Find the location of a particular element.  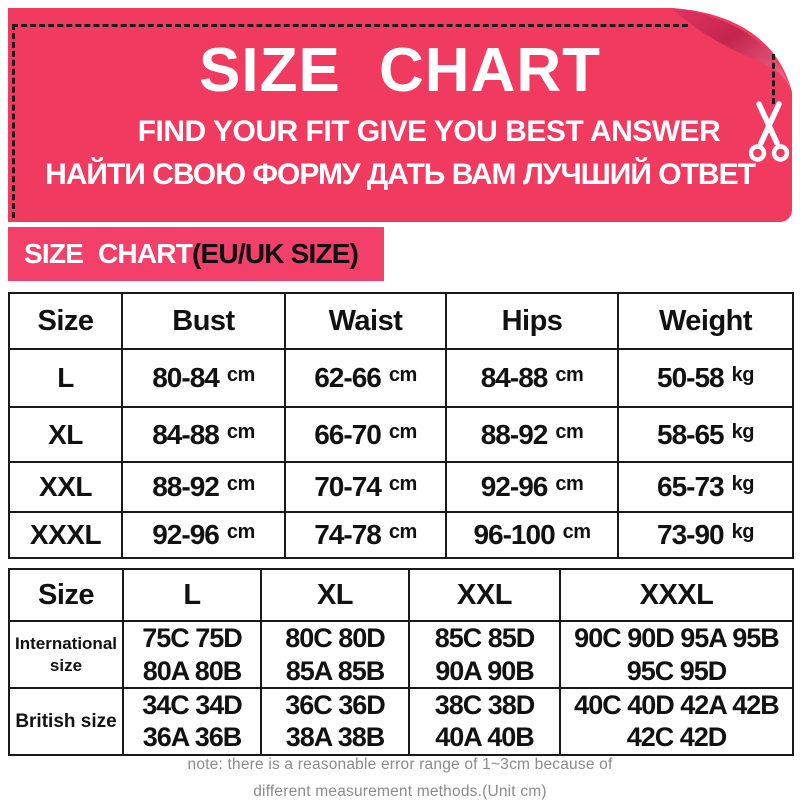

section-label-secondary: (EU/UK SIZE) is located at coordinates (275, 253).